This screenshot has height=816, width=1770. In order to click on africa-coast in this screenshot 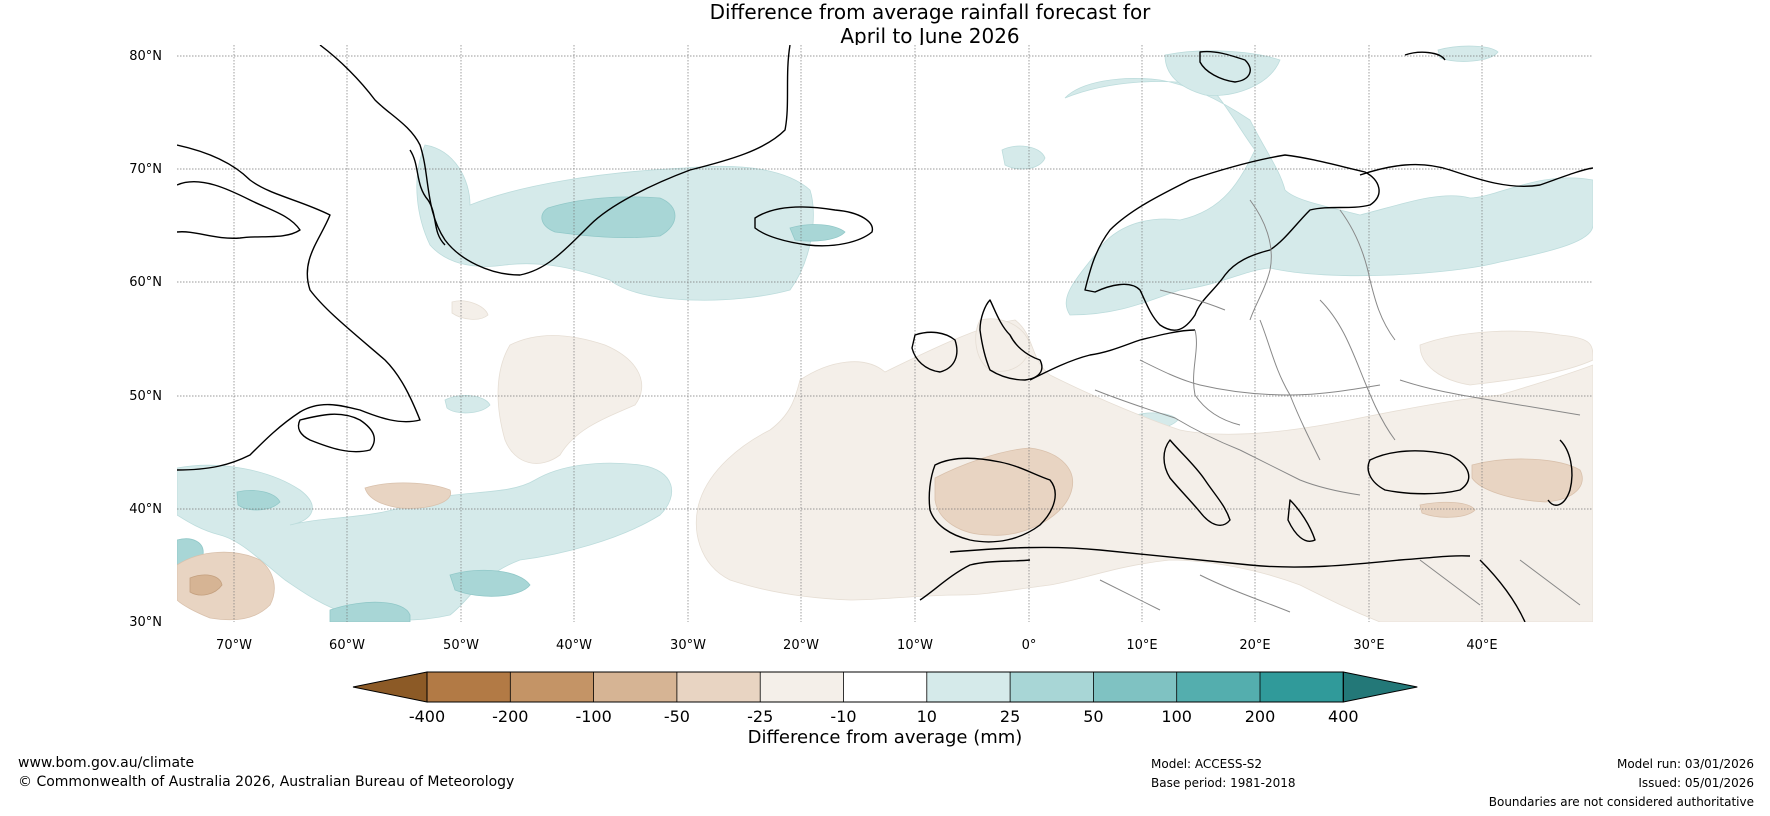, I will do `click(975, 580)`.